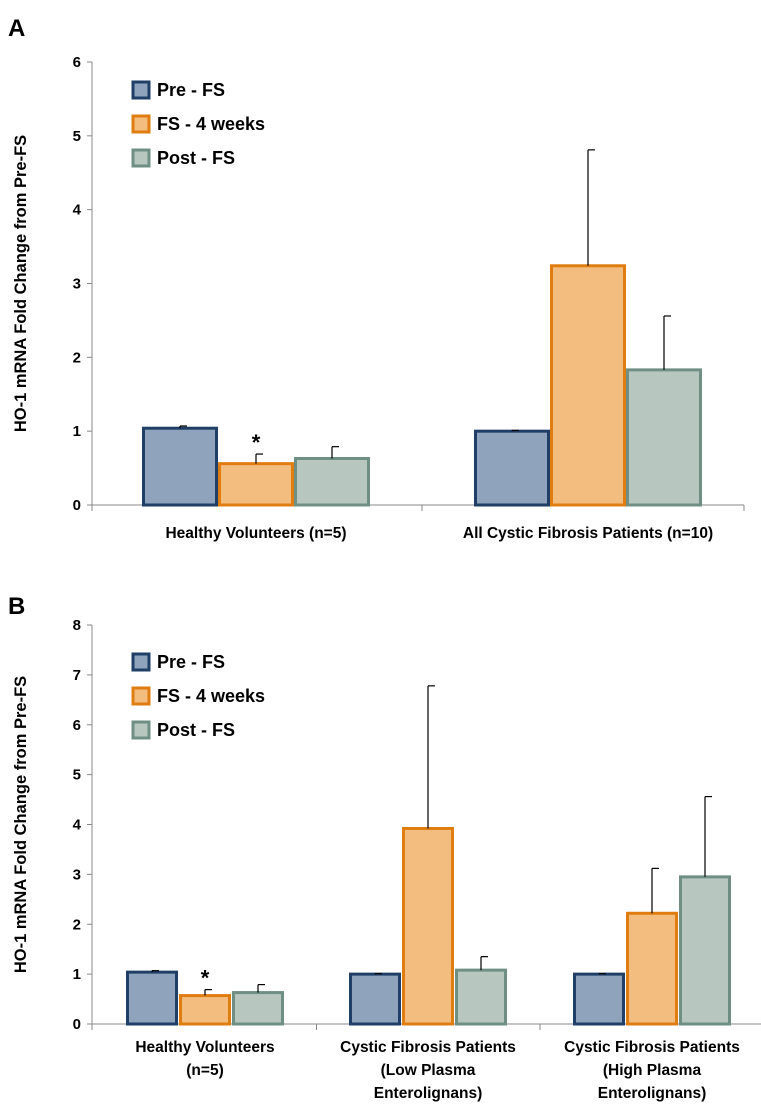 The height and width of the screenshot is (1114, 761). I want to click on x-category-label: (High Plasma, so click(652, 1070).